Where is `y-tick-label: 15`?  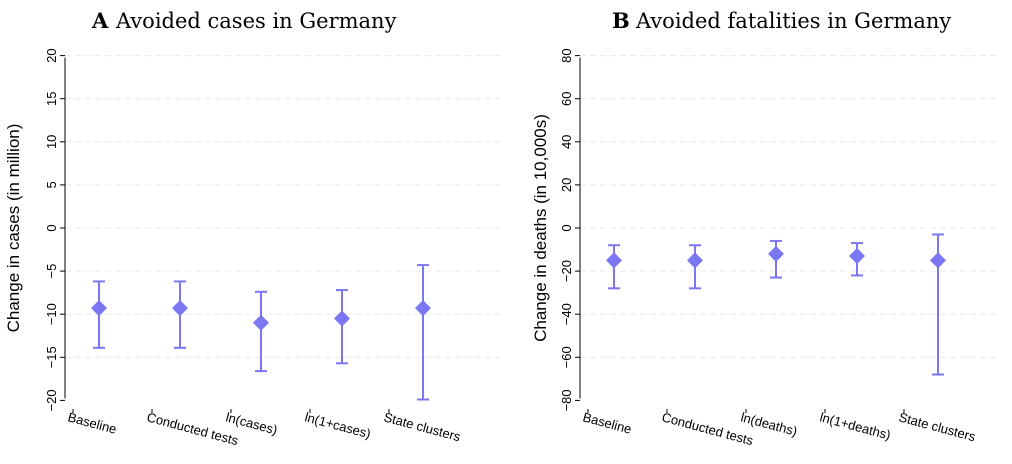
y-tick-label: 15 is located at coordinates (51, 98).